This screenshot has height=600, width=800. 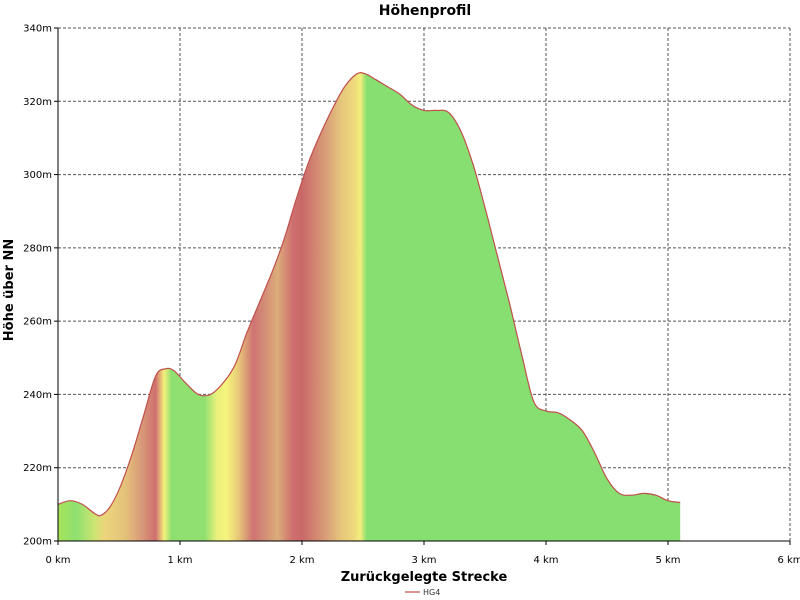 What do you see at coordinates (57, 560) in the screenshot?
I see `x-tick-label: 0 km` at bounding box center [57, 560].